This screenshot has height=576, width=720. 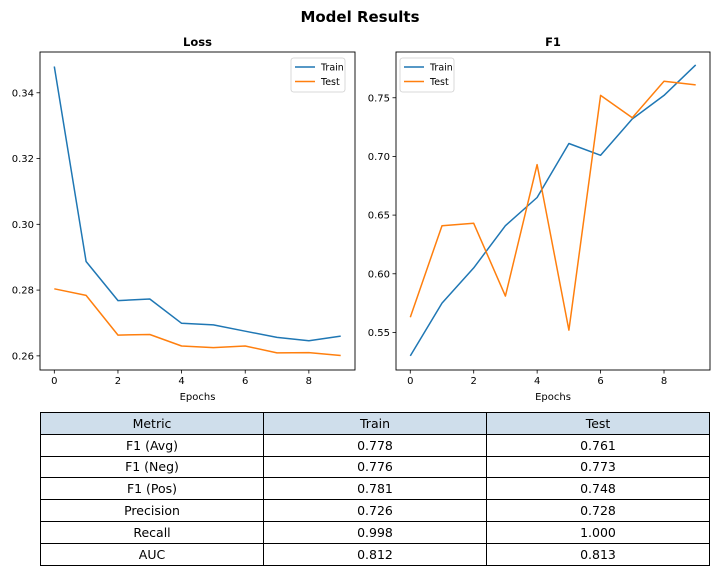 I want to click on train-value: 0.778, so click(x=375, y=445).